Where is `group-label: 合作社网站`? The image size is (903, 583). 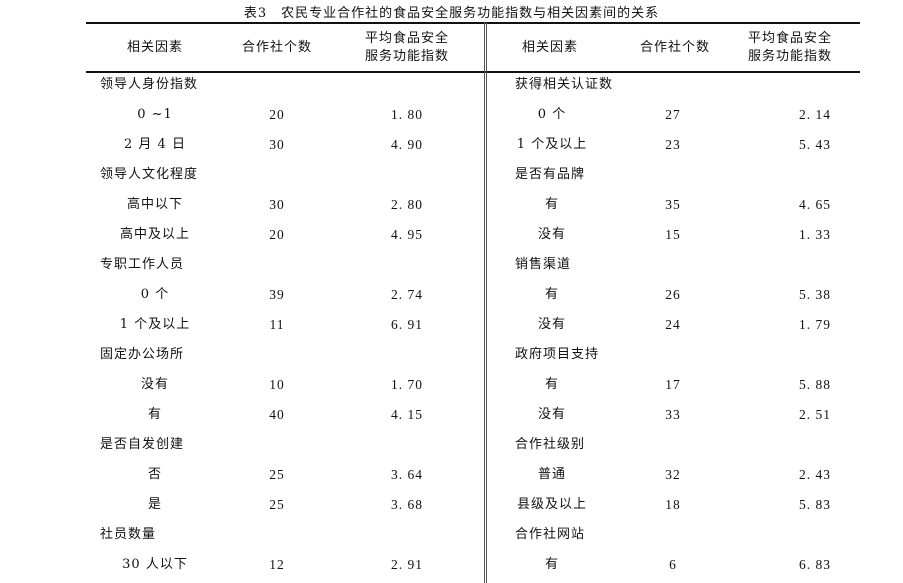 group-label: 合作社网站 is located at coordinates (550, 534).